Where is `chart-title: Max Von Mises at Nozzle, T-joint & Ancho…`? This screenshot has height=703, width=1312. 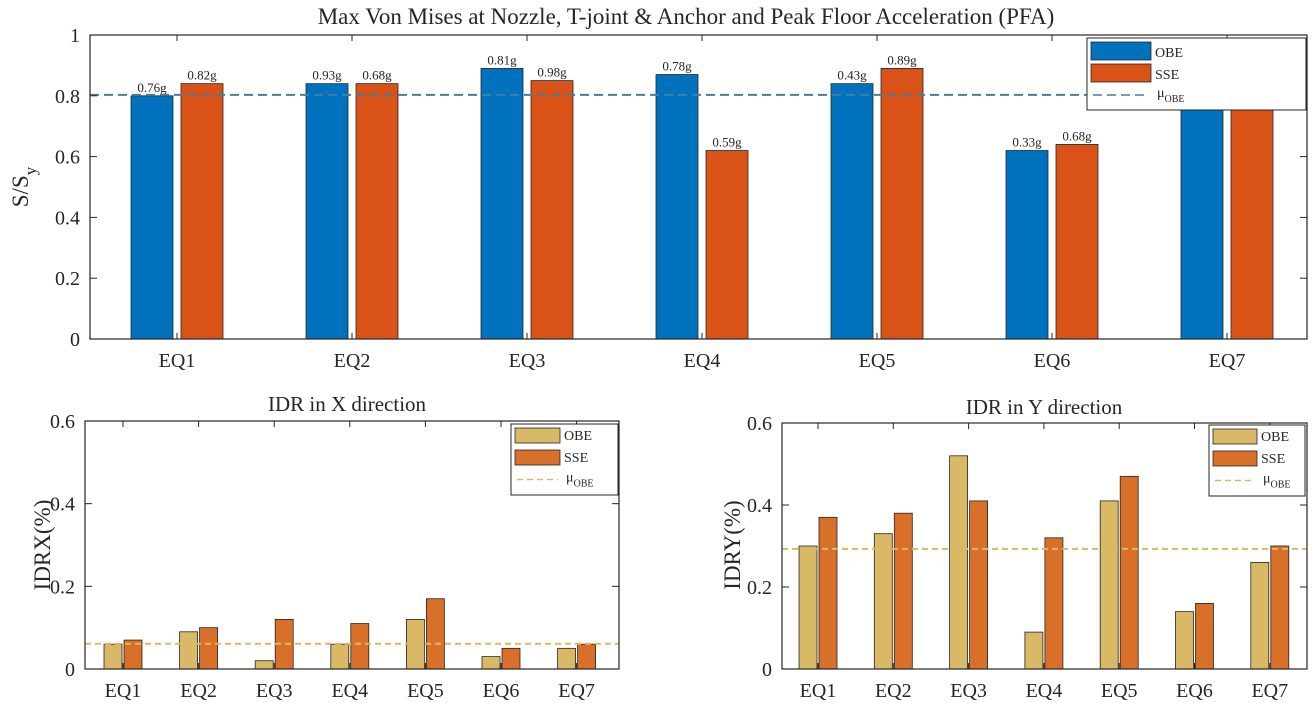 chart-title: Max Von Mises at Nozzle, T-joint & Ancho… is located at coordinates (686, 16).